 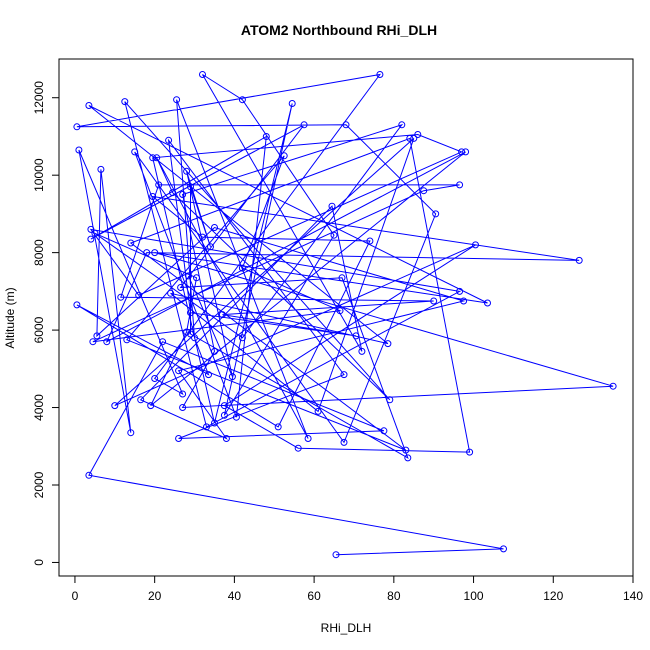 I want to click on x-tick-label: 100, so click(x=474, y=596).